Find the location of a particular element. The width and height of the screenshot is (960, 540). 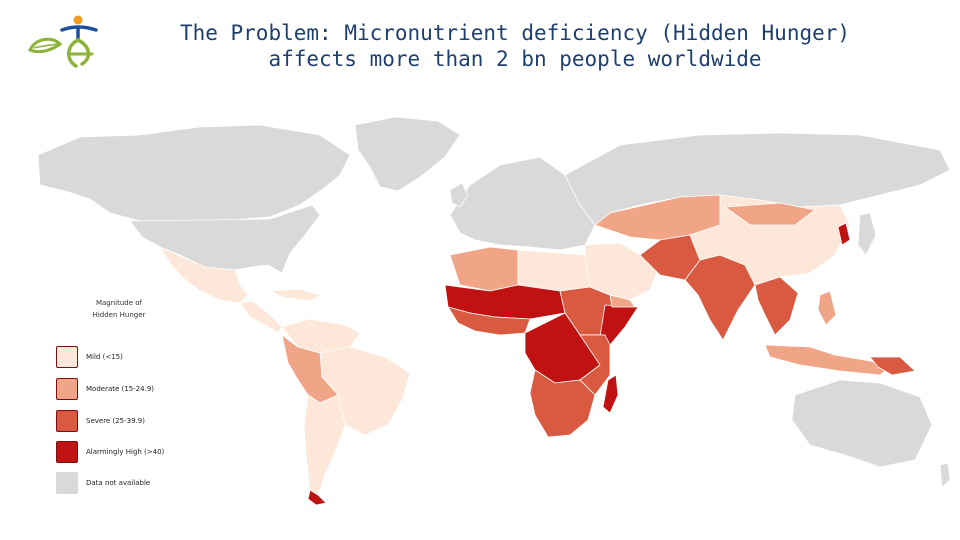

region-east-africa is located at coordinates (595, 365).